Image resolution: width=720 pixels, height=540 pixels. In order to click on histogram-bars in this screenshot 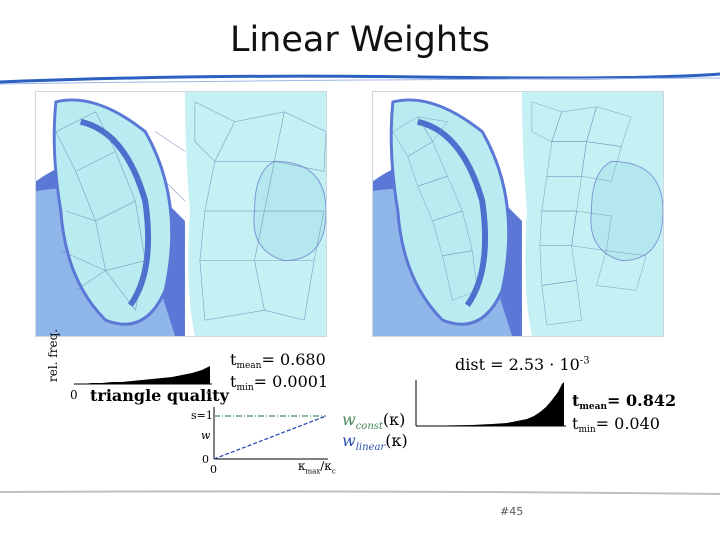, I will do `click(142, 375)`.